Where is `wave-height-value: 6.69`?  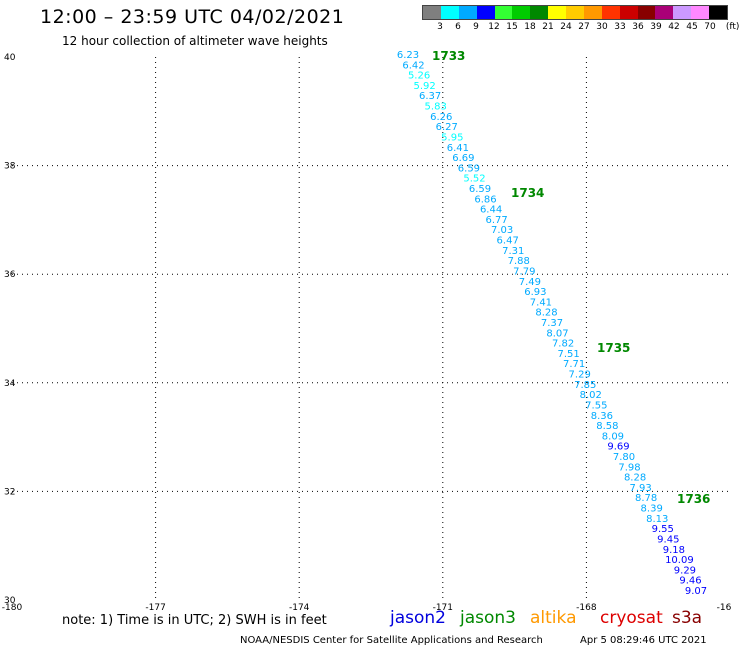
wave-height-value: 6.69 is located at coordinates (463, 158).